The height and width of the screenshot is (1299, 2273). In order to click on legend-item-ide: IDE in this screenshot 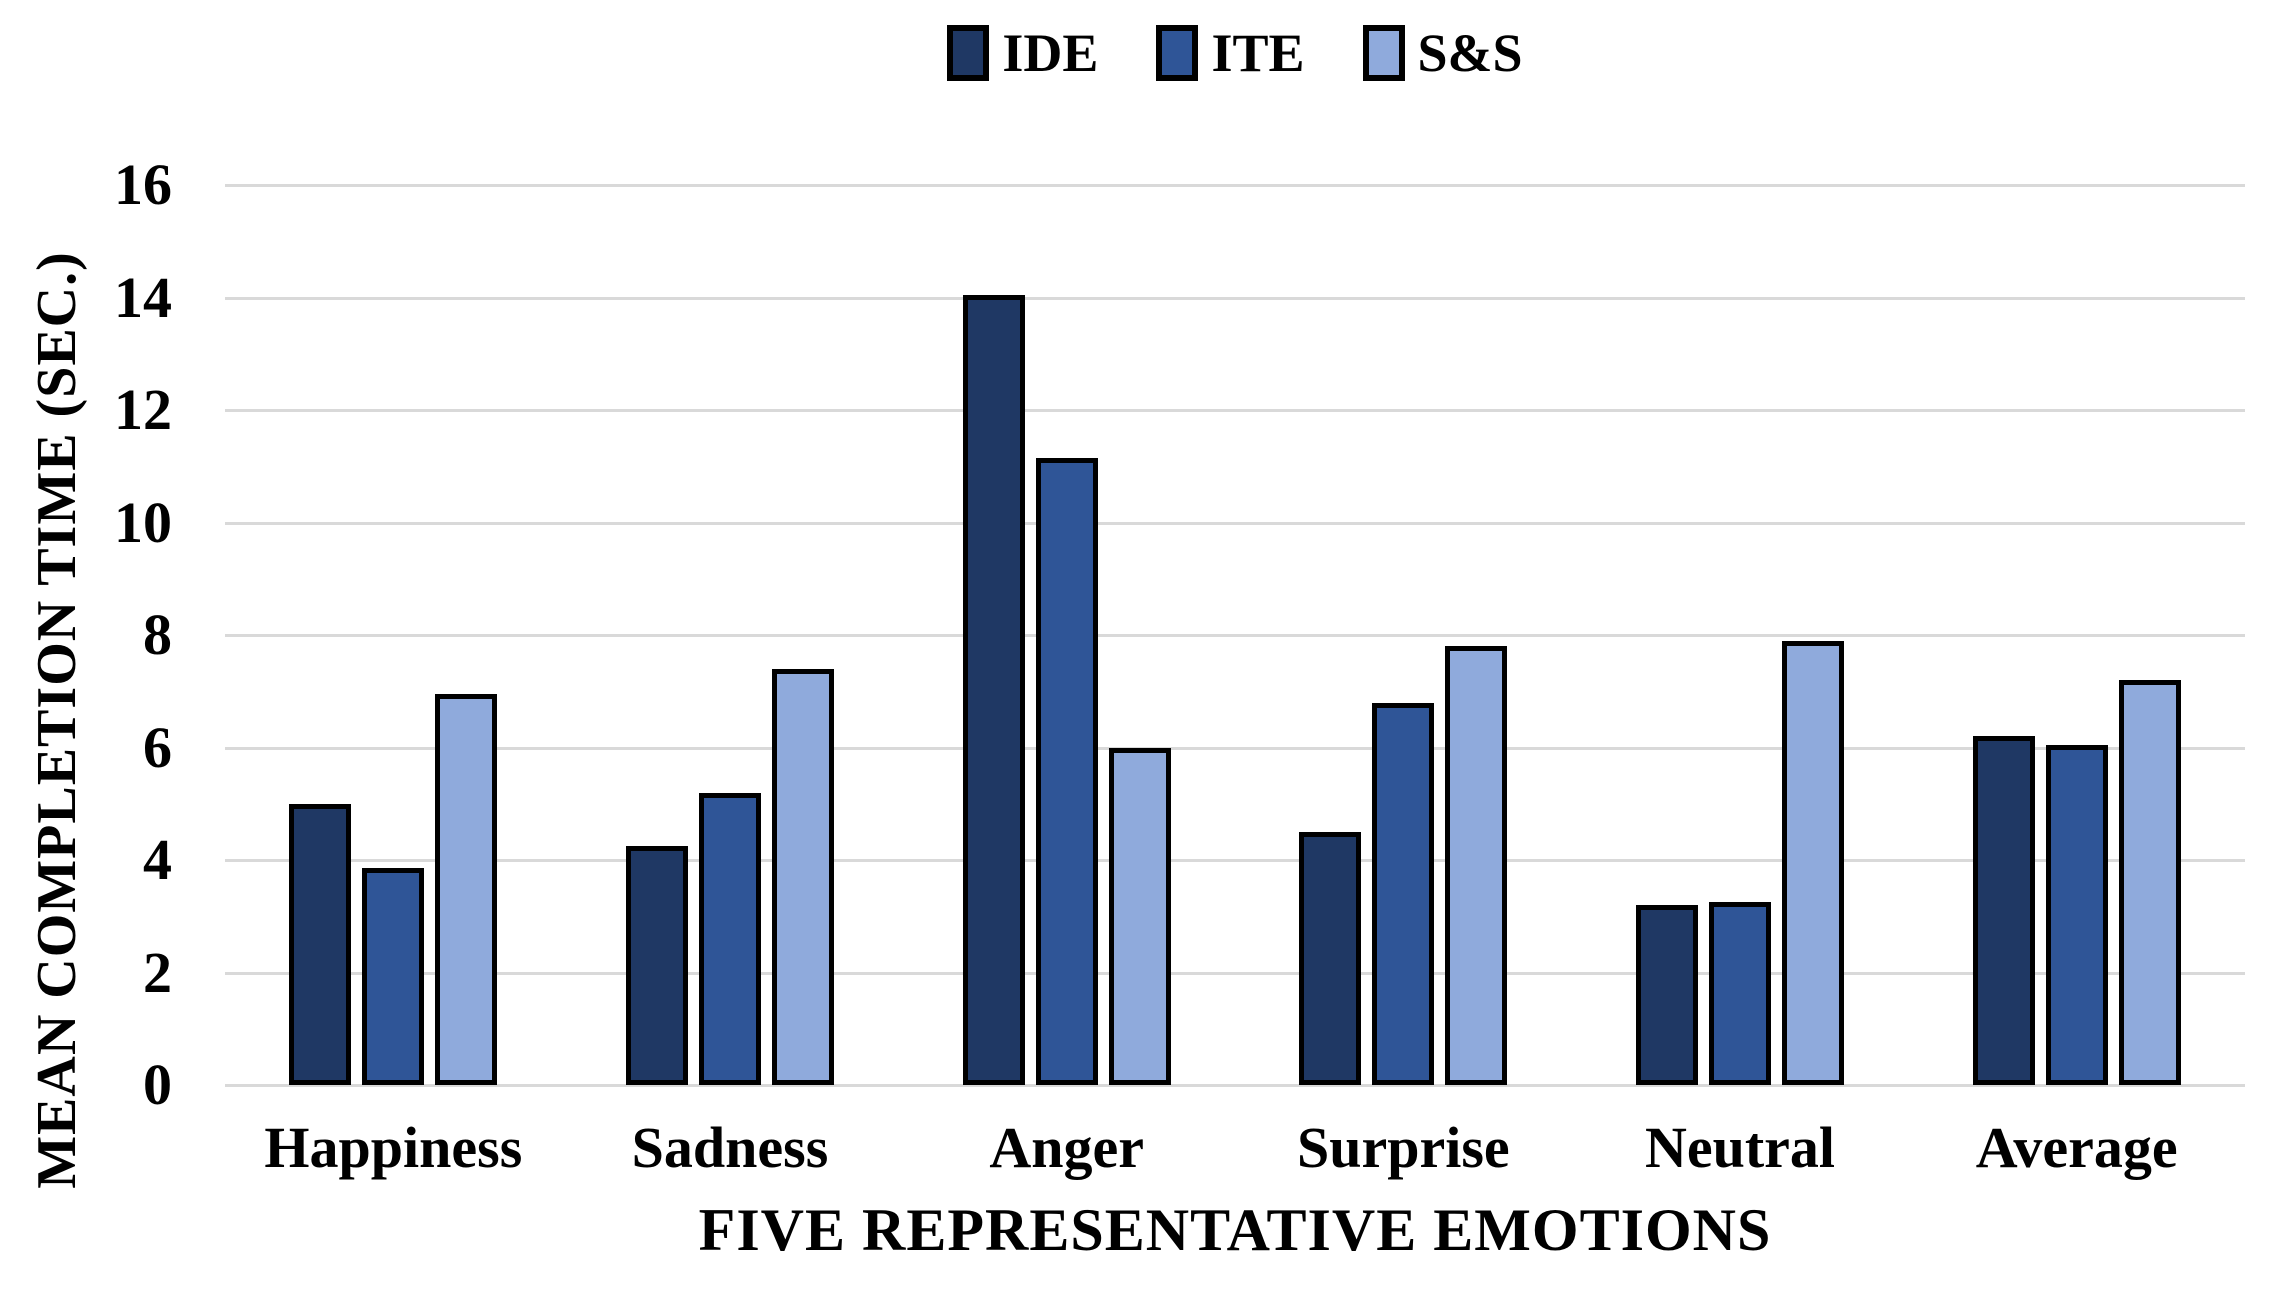, I will do `click(1022, 53)`.